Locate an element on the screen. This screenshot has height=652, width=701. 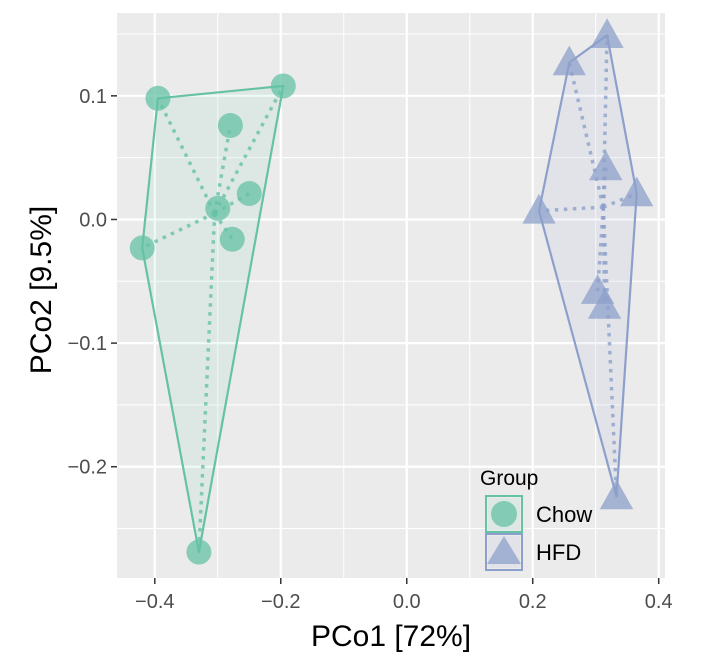
x-tick-label: 0.2 is located at coordinates (533, 602).